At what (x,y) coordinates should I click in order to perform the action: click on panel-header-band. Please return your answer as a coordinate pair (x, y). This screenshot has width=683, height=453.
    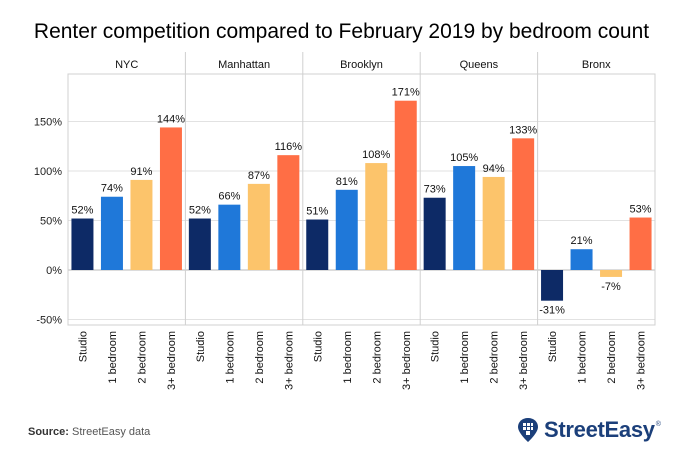
    Looking at the image, I should click on (361, 63).